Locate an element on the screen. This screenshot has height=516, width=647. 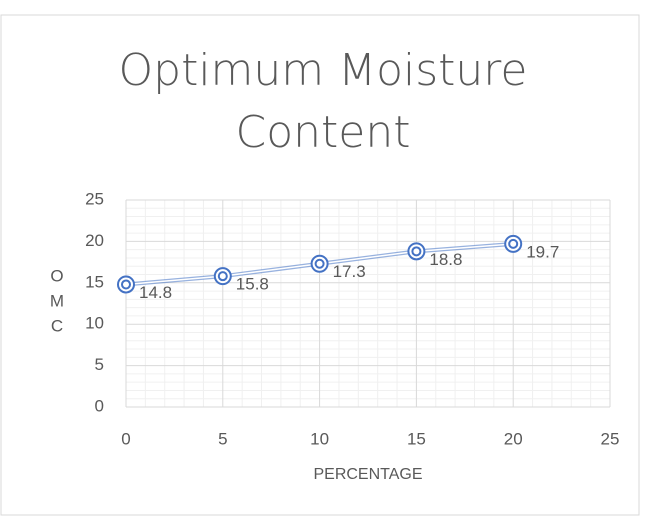
x-tick-label: 10 is located at coordinates (319, 438).